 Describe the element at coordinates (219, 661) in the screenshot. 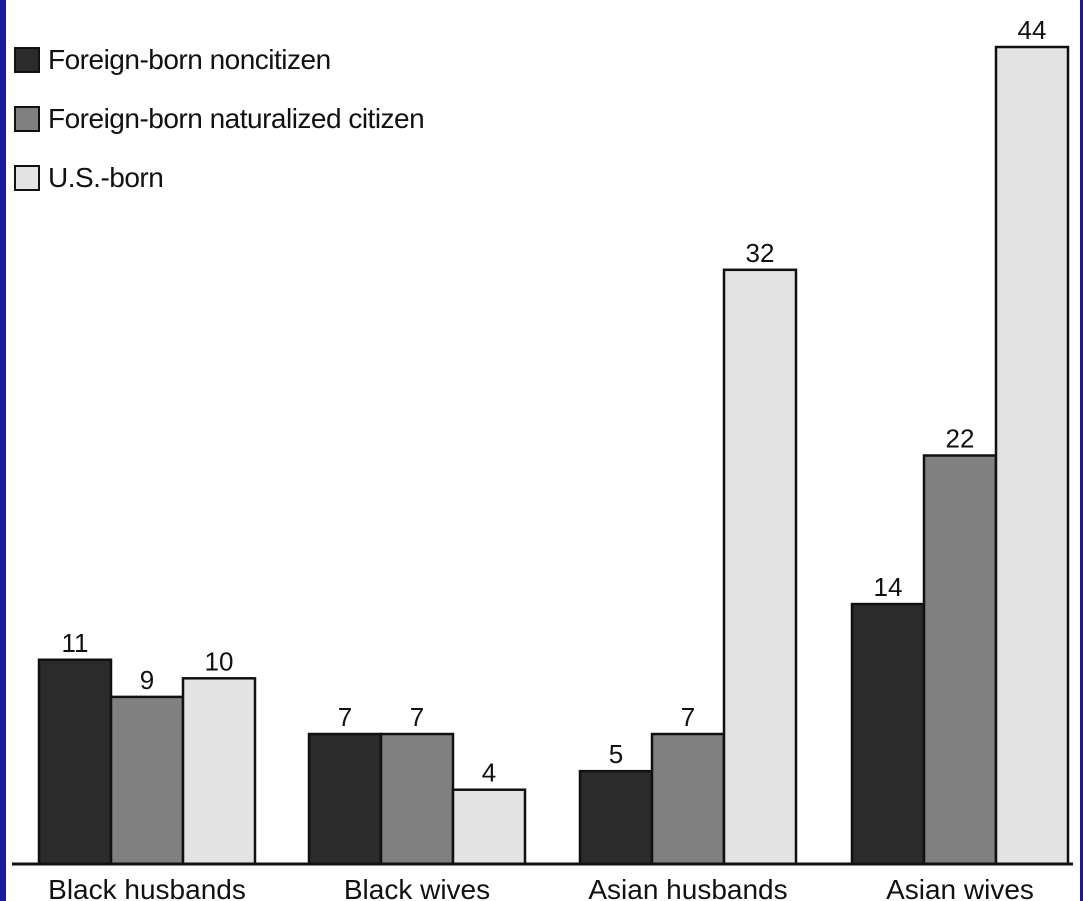

I see `data-label-black-husbands-u-s-born: 10` at that location.